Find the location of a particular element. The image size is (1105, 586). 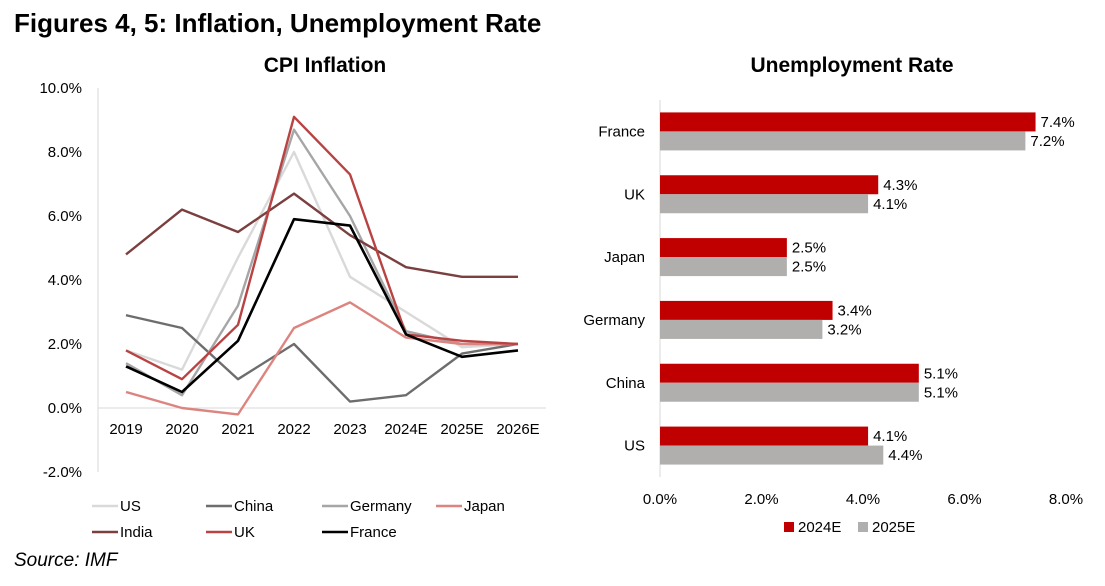

y-tick-label: 10.0% is located at coordinates (60, 88).